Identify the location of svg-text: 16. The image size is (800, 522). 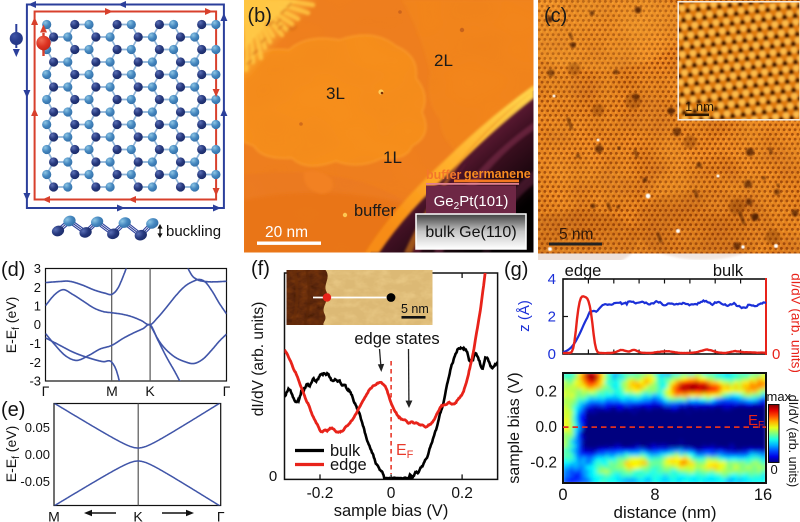
(763, 495).